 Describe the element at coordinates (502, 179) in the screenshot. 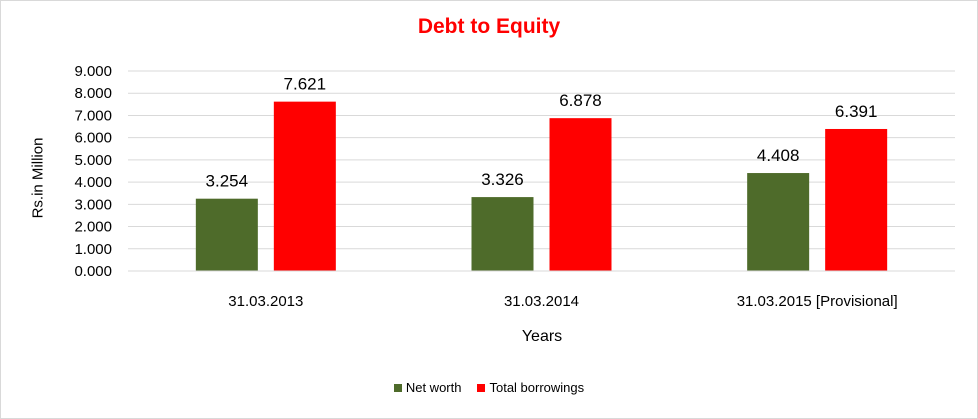

I see `data-label: 3.326` at that location.